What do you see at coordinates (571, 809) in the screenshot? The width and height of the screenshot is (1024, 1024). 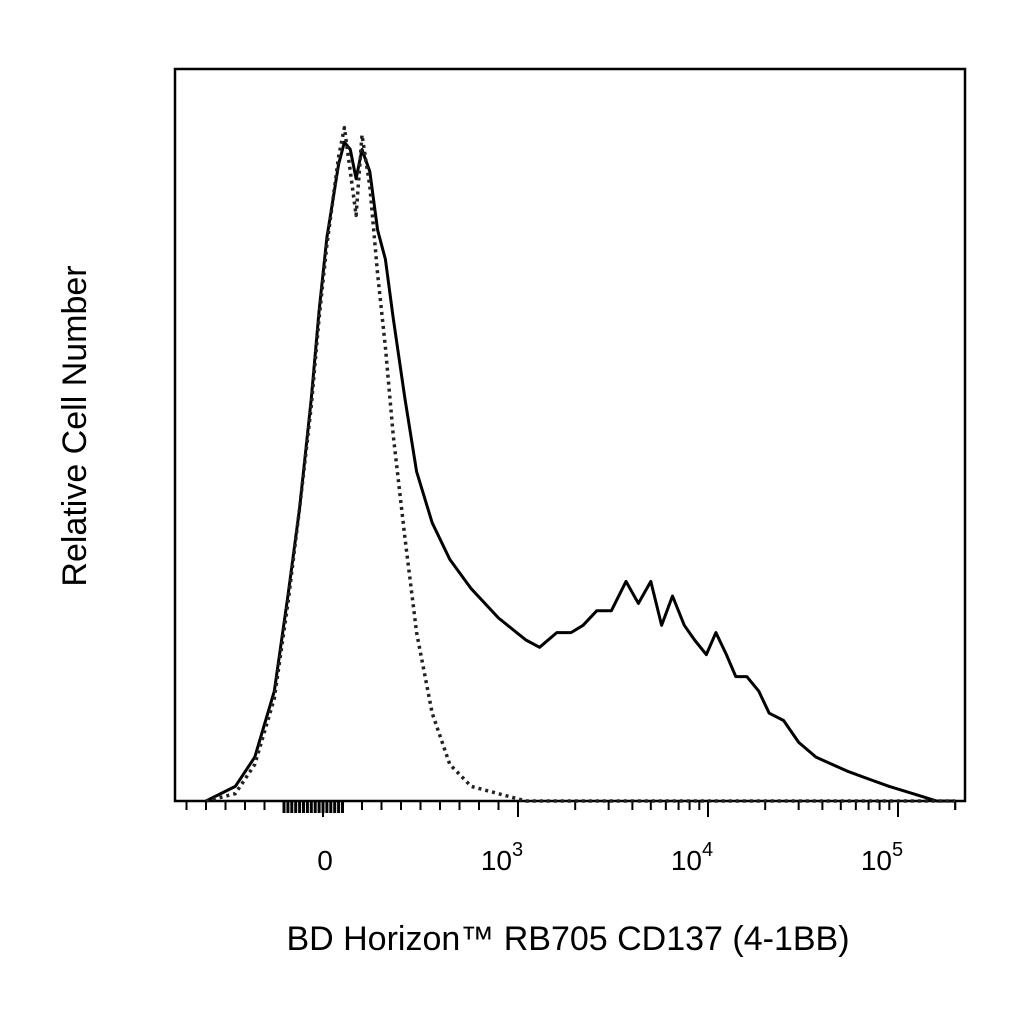 I see `x-axis-ticks` at bounding box center [571, 809].